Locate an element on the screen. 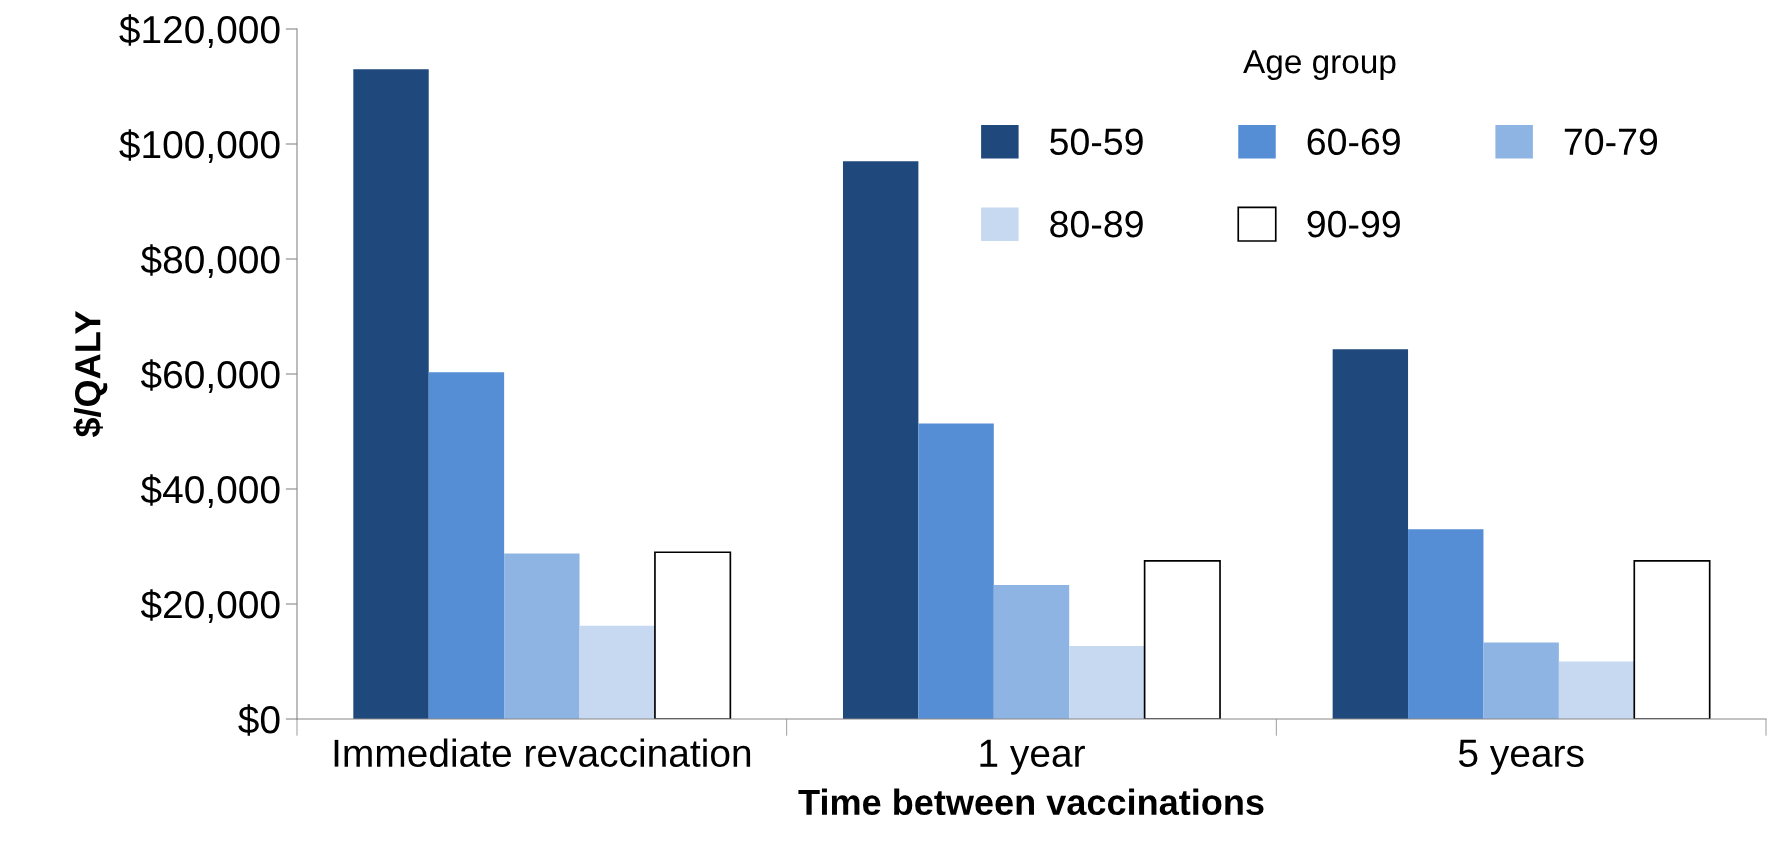  x-tick-label: 1 year is located at coordinates (1032, 757).